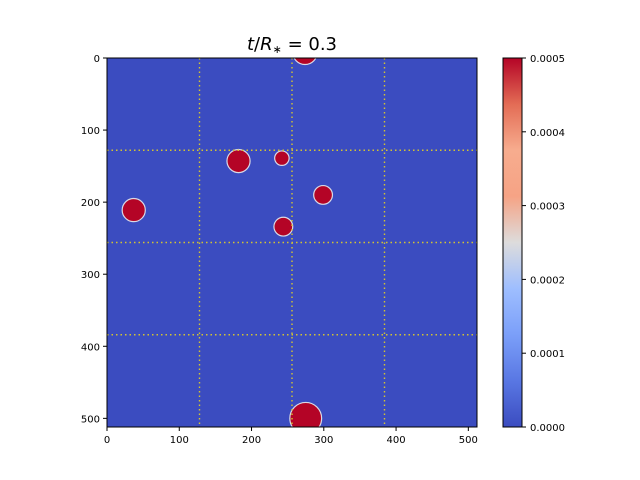  I want to click on title-slash: /, so click(257, 44).